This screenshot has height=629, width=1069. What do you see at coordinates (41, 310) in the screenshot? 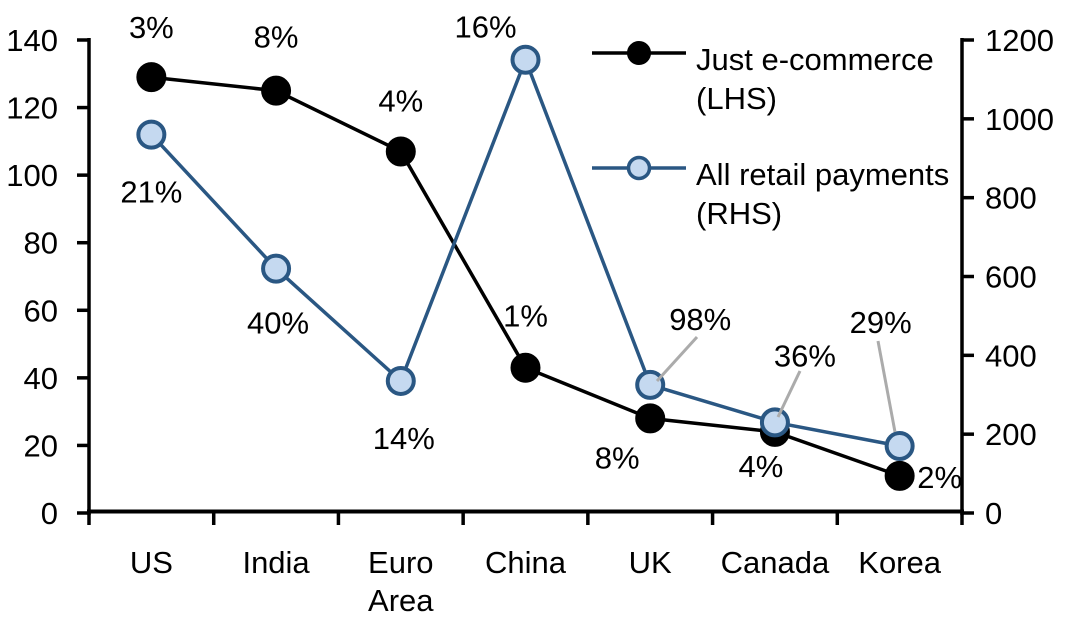
I see `y-axis-left-tick-label-60: 60` at bounding box center [41, 310].